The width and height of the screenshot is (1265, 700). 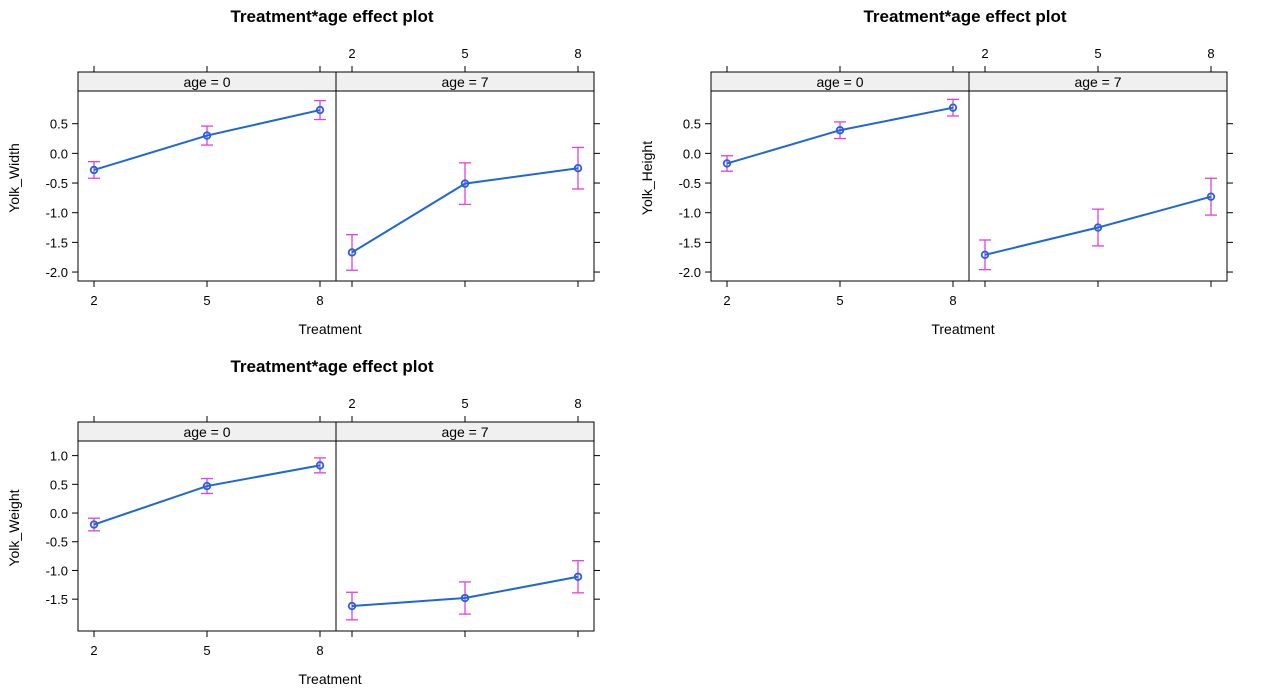 I want to click on y-axis-title: Yolk_Width, so click(x=14, y=178).